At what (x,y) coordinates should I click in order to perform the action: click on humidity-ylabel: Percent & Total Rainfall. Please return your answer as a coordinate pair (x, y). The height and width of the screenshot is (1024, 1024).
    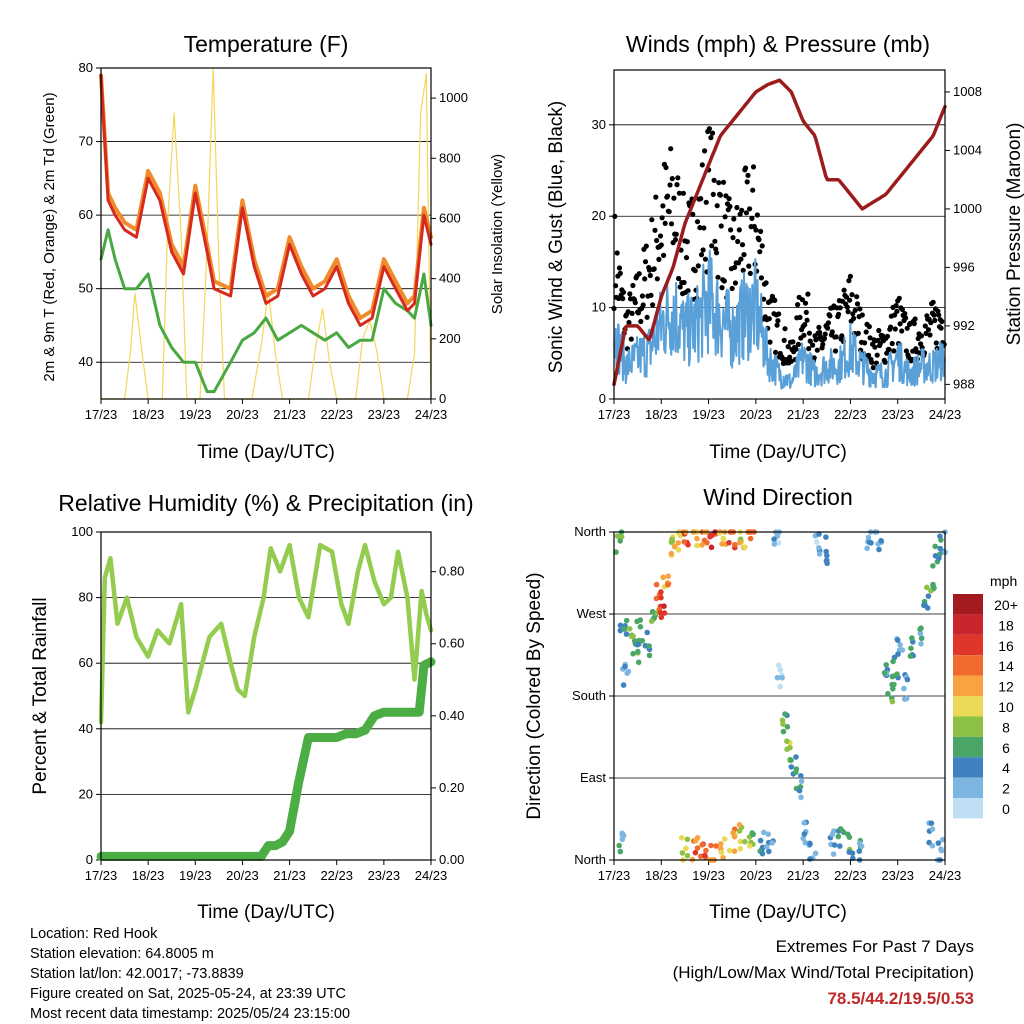
    Looking at the image, I should click on (40, 695).